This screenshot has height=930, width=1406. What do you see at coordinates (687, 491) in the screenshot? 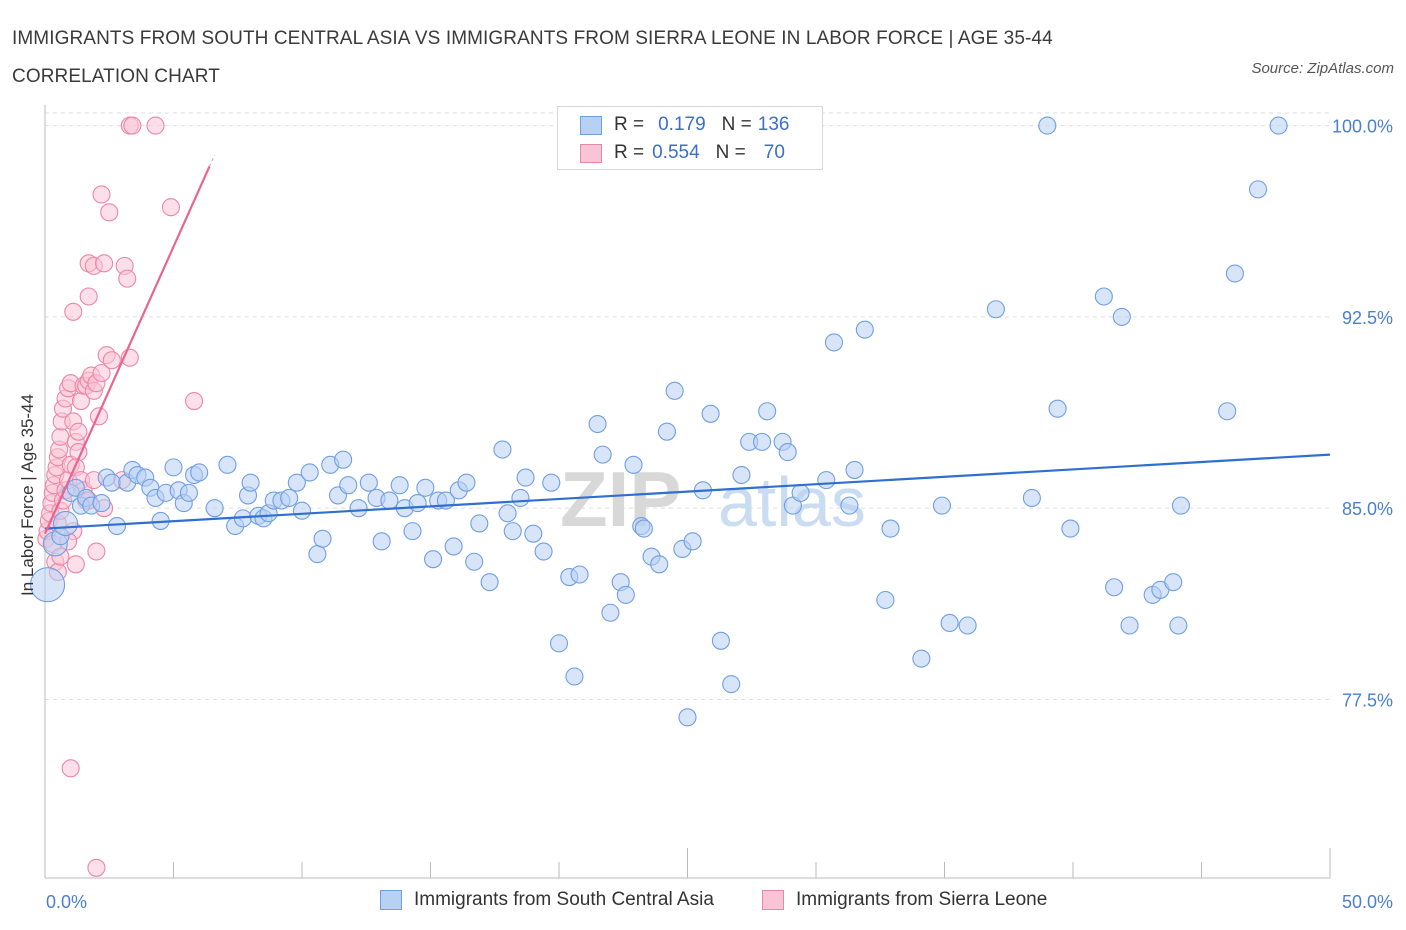
I see `trend-line-south-central-asia` at bounding box center [687, 491].